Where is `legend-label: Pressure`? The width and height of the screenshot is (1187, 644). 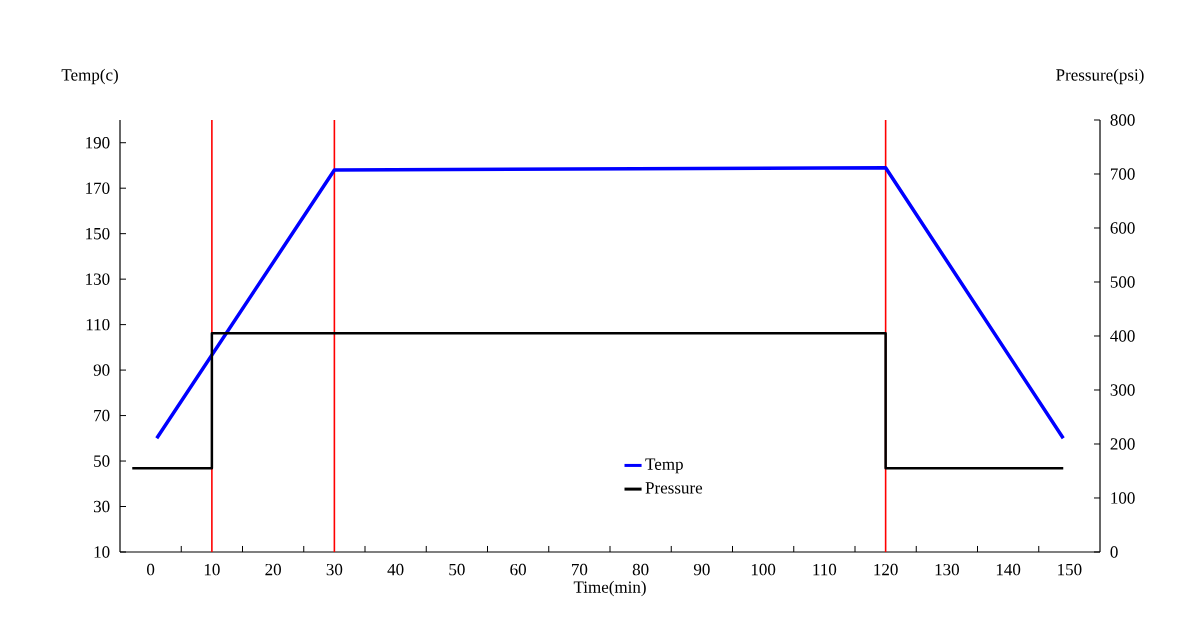
legend-label: Pressure is located at coordinates (674, 488).